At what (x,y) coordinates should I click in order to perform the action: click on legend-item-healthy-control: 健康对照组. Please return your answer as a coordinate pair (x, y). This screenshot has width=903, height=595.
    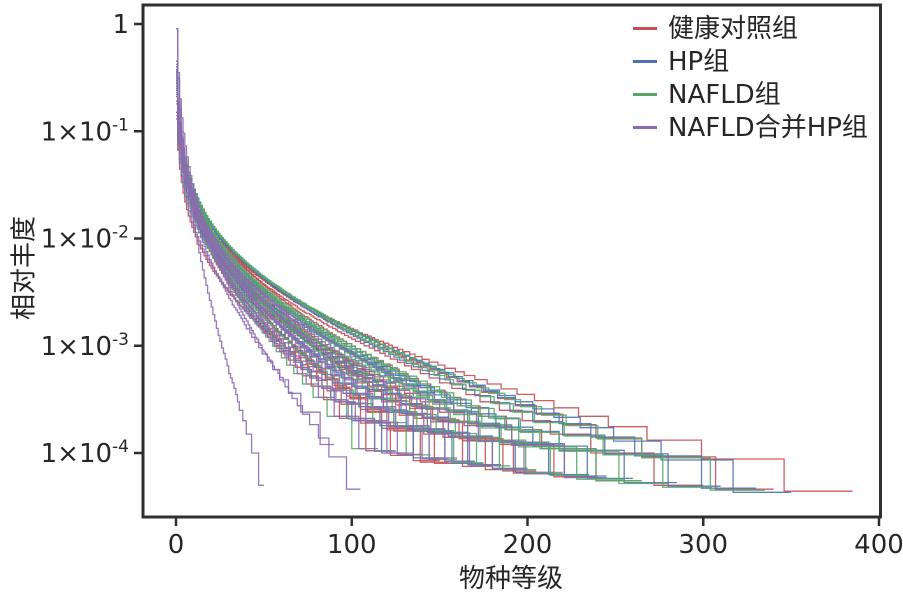
    Looking at the image, I should click on (750, 28).